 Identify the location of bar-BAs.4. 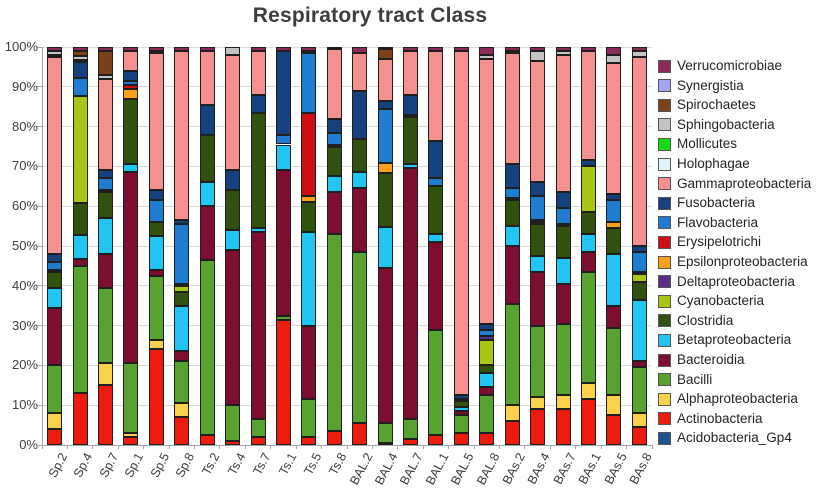
(538, 246).